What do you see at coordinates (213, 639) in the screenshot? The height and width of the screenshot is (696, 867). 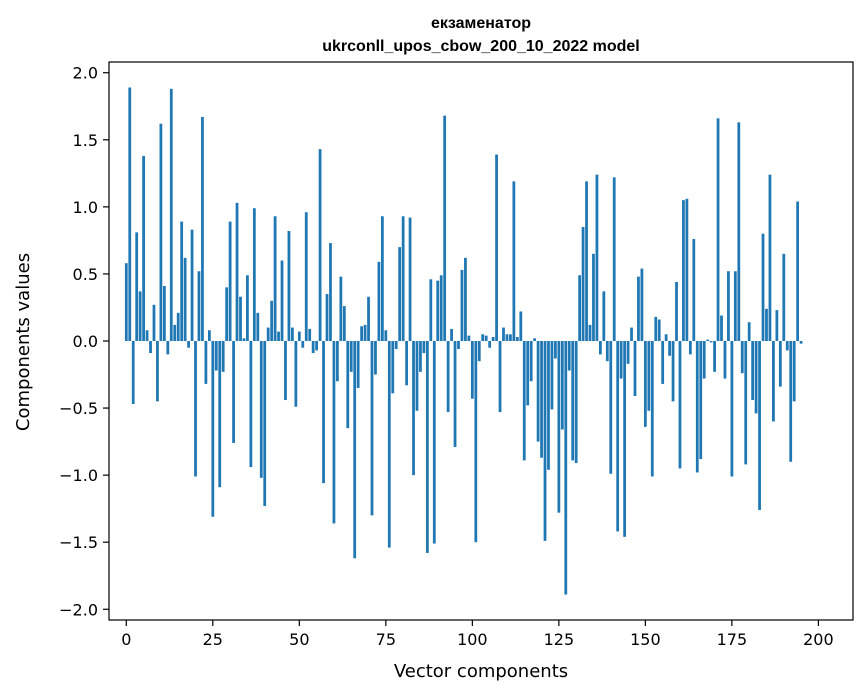 I see `x-tick-label: 25` at bounding box center [213, 639].